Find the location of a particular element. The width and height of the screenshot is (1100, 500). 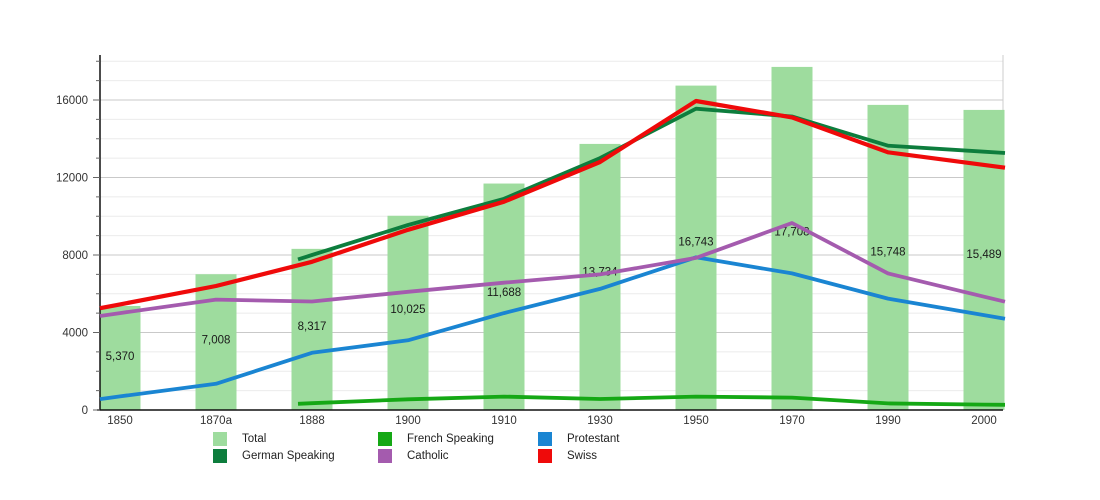

bar-value-label: 10,025 is located at coordinates (407, 310).